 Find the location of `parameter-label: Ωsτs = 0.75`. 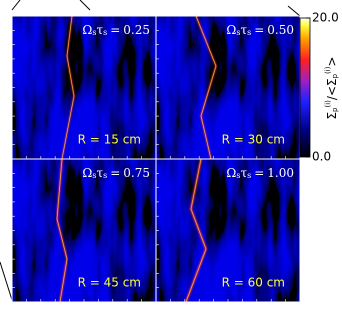

parameter-label: Ωsτs = 0.75 is located at coordinates (116, 173).